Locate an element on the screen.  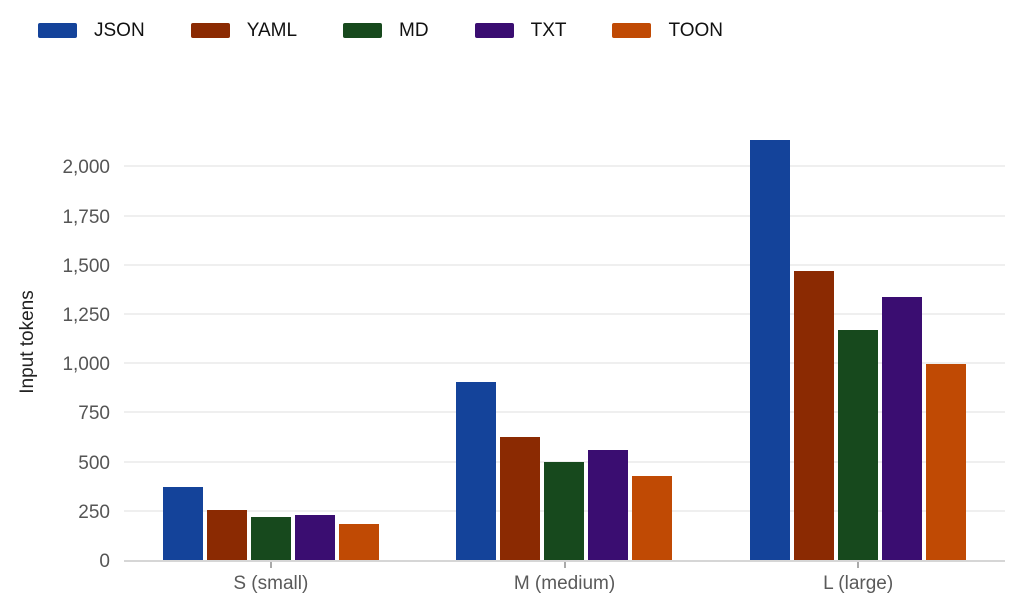
legend-item-yaml: YAML is located at coordinates (244, 30).